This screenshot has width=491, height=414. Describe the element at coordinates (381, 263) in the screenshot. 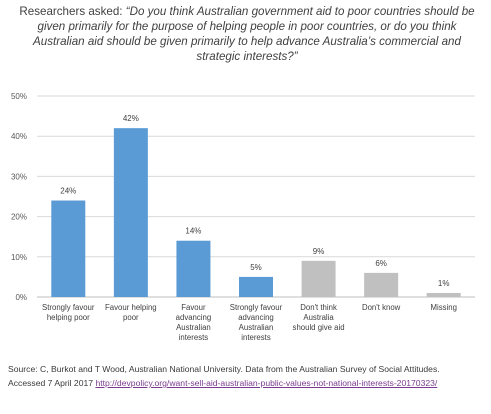

I see `data-label: 6%` at that location.